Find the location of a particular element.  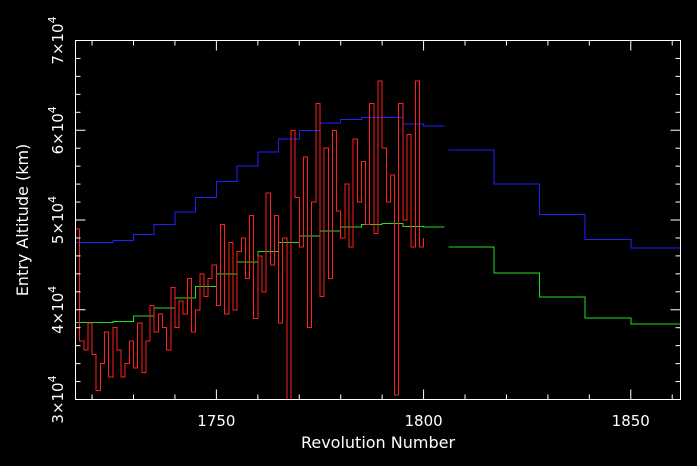

x-tick-label: 1850 is located at coordinates (631, 421).